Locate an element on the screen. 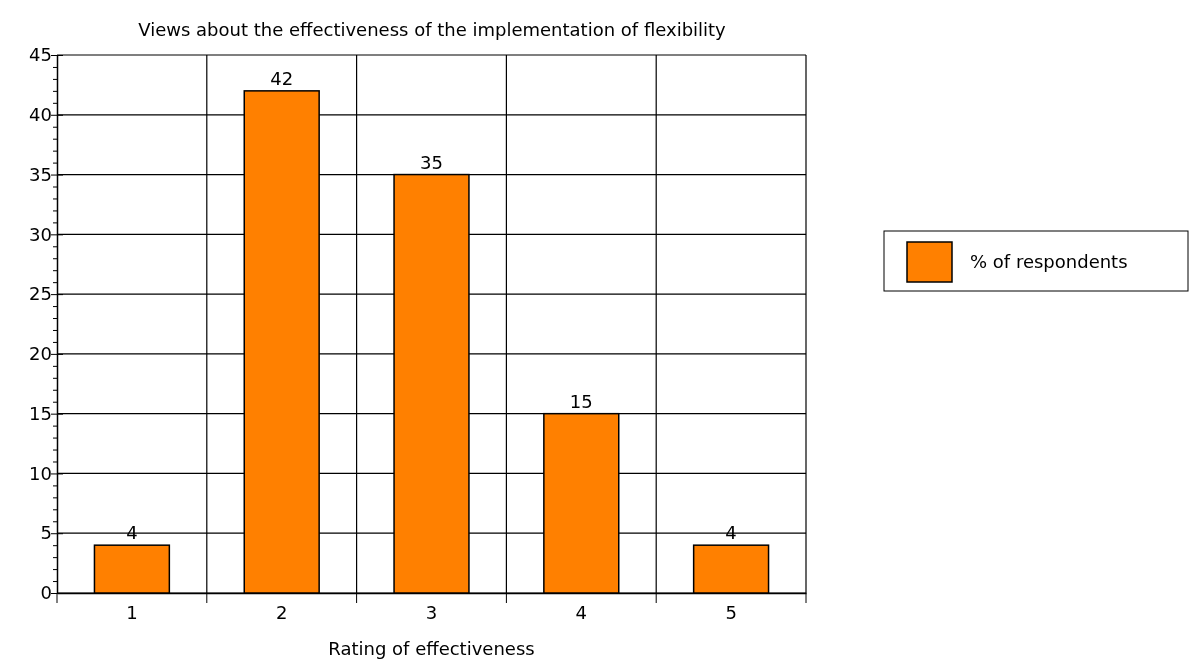  x-tick-label: 5 is located at coordinates (731, 613).